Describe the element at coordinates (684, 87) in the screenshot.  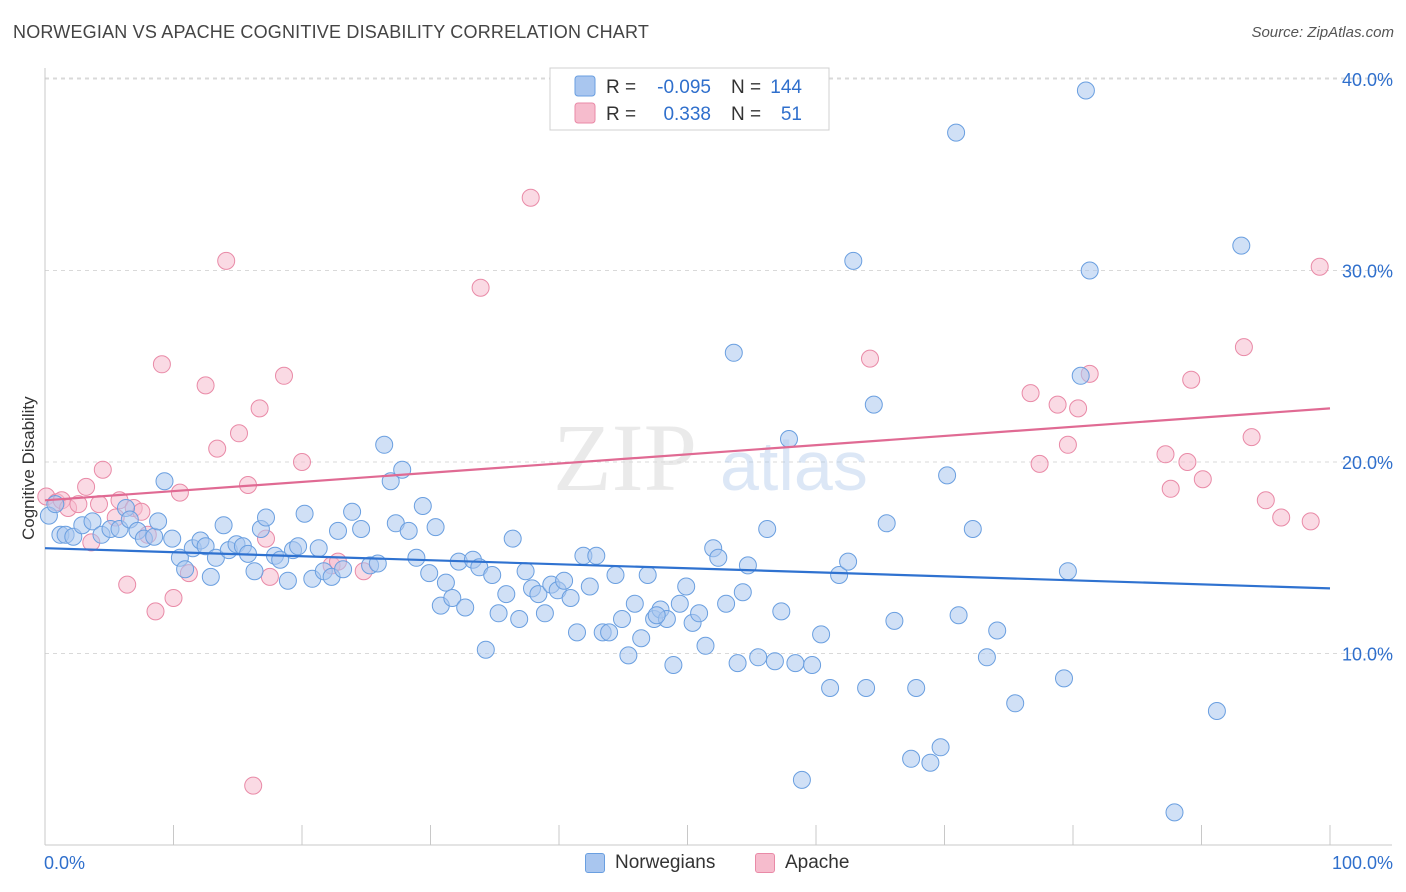
I see `legend-r-value-norwegians: -0.095` at that location.